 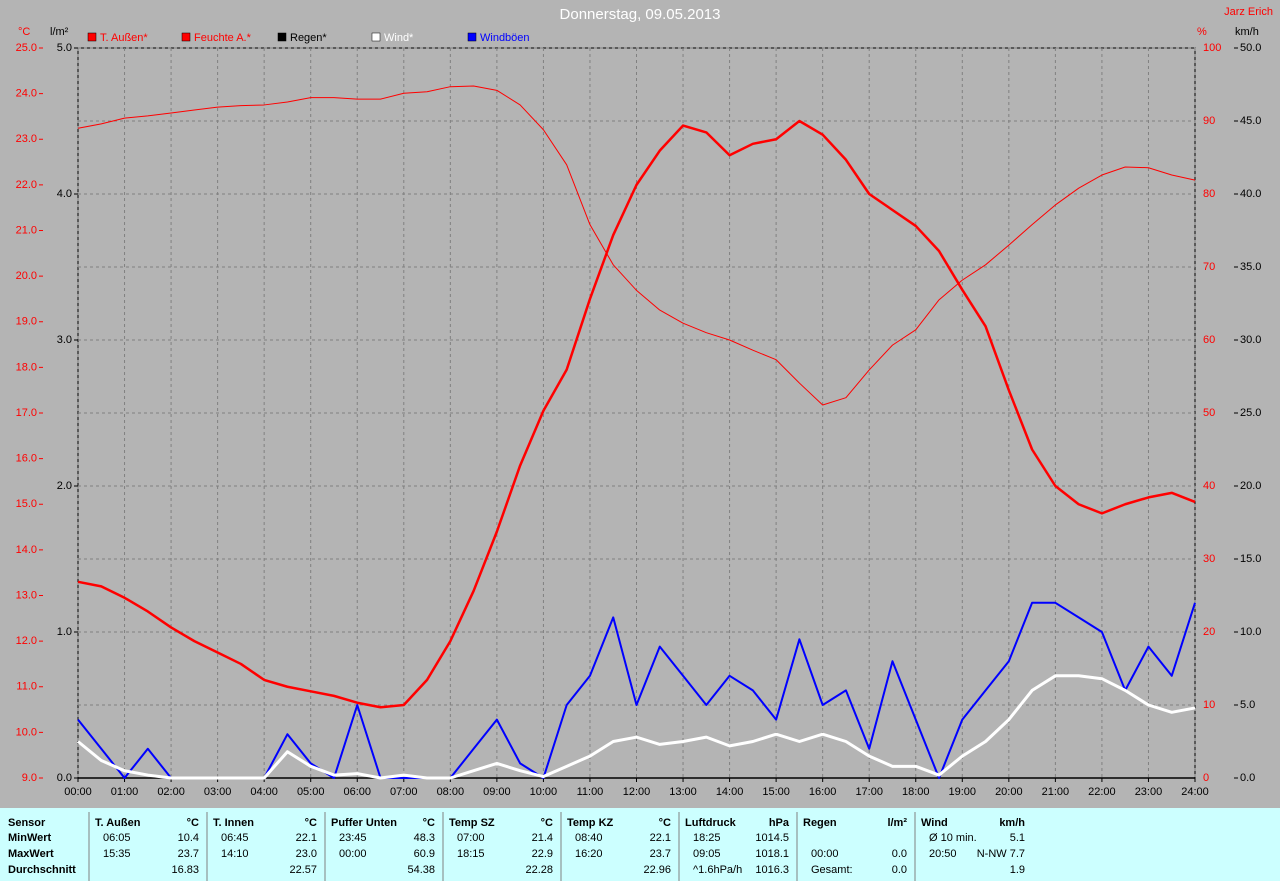 I want to click on column-unit: hPa, so click(x=779, y=823).